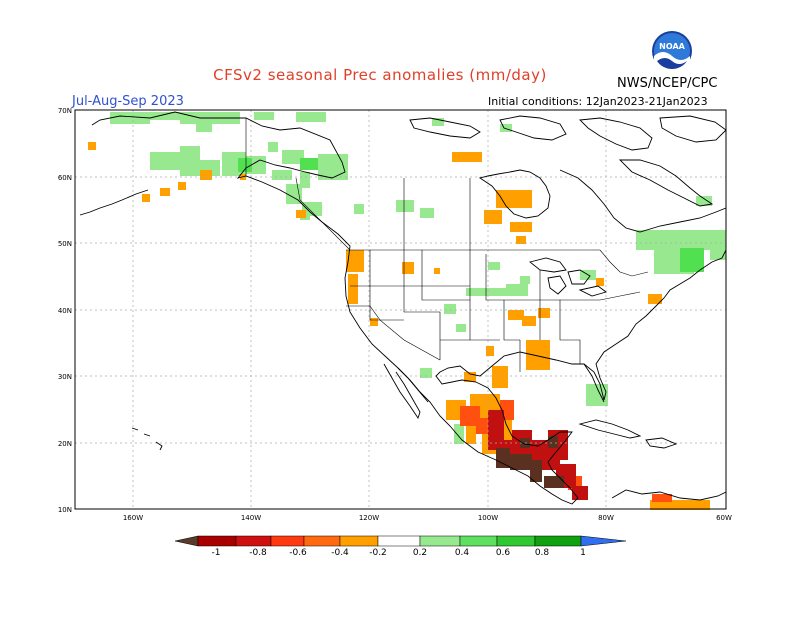 Image resolution: width=800 pixels, height=618 pixels. What do you see at coordinates (65, 377) in the screenshot?
I see `lat-label: 30N` at bounding box center [65, 377].